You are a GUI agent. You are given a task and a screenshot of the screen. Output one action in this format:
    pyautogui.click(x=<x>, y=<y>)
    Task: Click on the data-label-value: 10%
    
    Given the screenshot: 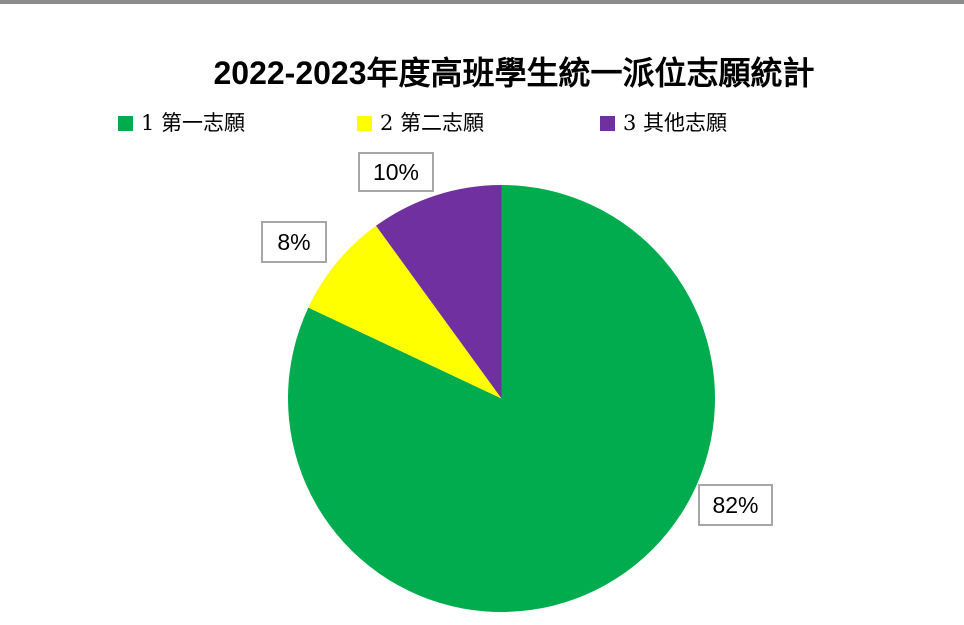 What is the action you would take?
    pyautogui.click(x=396, y=171)
    